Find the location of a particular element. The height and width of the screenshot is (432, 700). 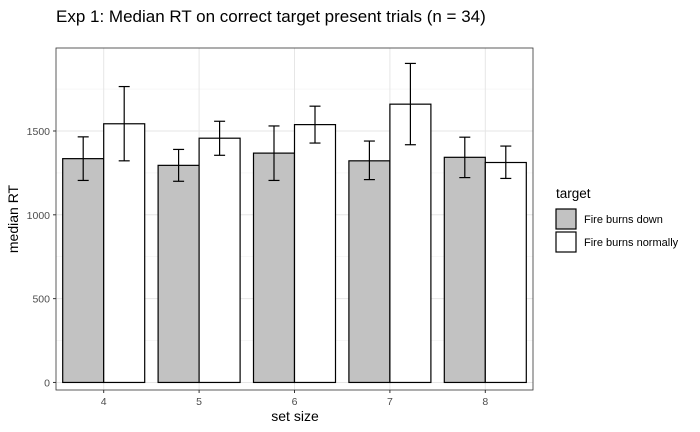

x-tick-label: 6 is located at coordinates (295, 402).